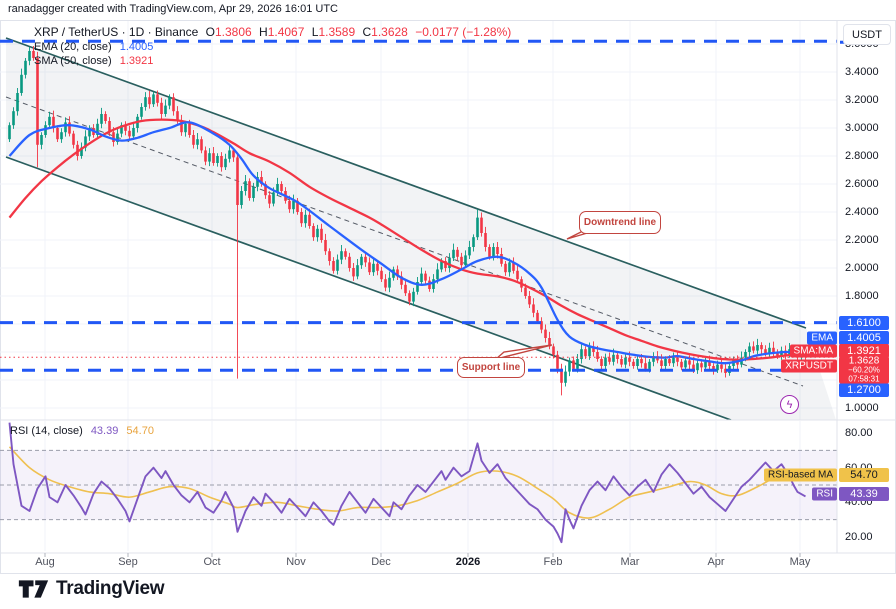  I want to click on rsi-axis-chip: RSI, so click(824, 494).